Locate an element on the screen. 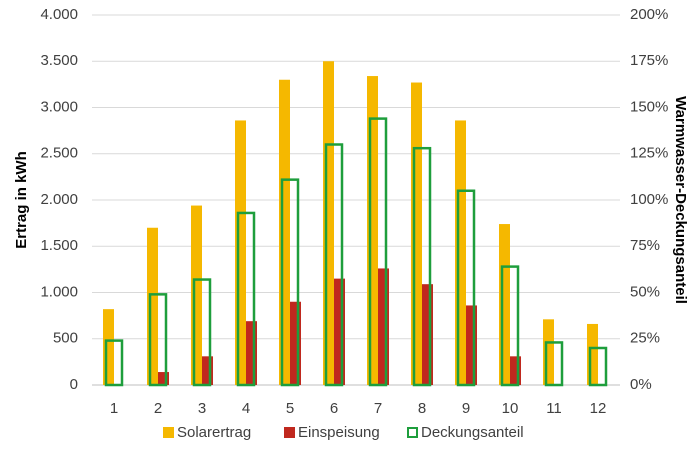 This screenshot has height=452, width=700. x-tick-label: 12 is located at coordinates (598, 408).